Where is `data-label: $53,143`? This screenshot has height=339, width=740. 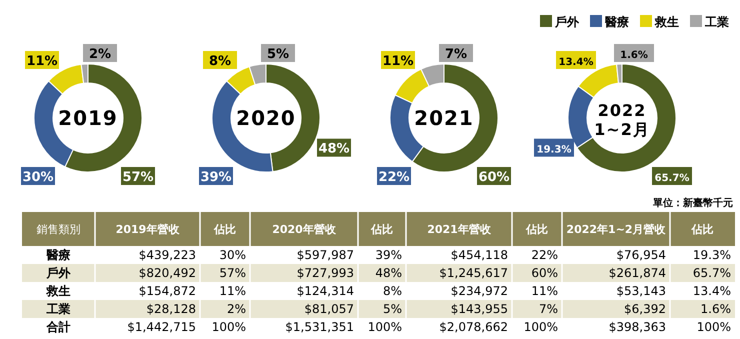 data-label: $53,143 is located at coordinates (641, 291).